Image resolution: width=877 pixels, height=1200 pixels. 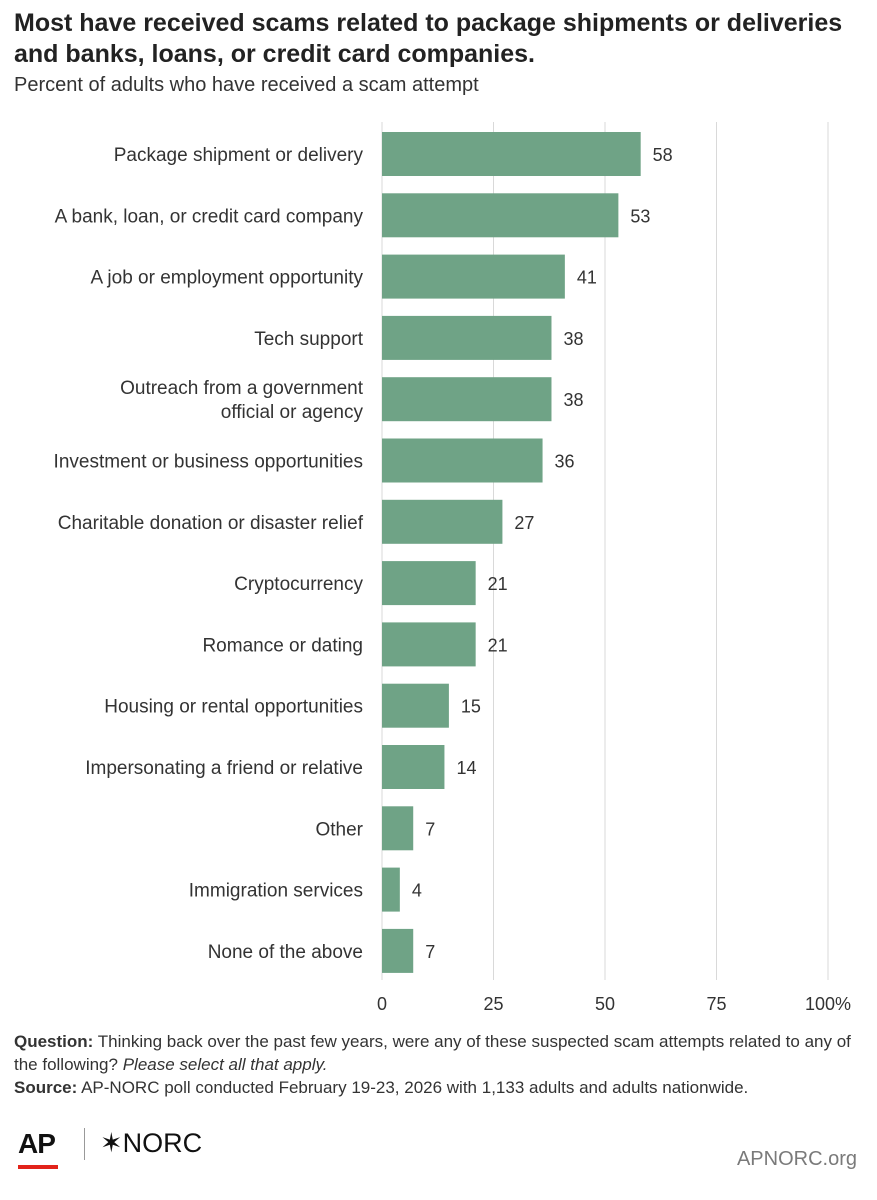 What do you see at coordinates (276, 891) in the screenshot?
I see `category-label: Immigration services` at bounding box center [276, 891].